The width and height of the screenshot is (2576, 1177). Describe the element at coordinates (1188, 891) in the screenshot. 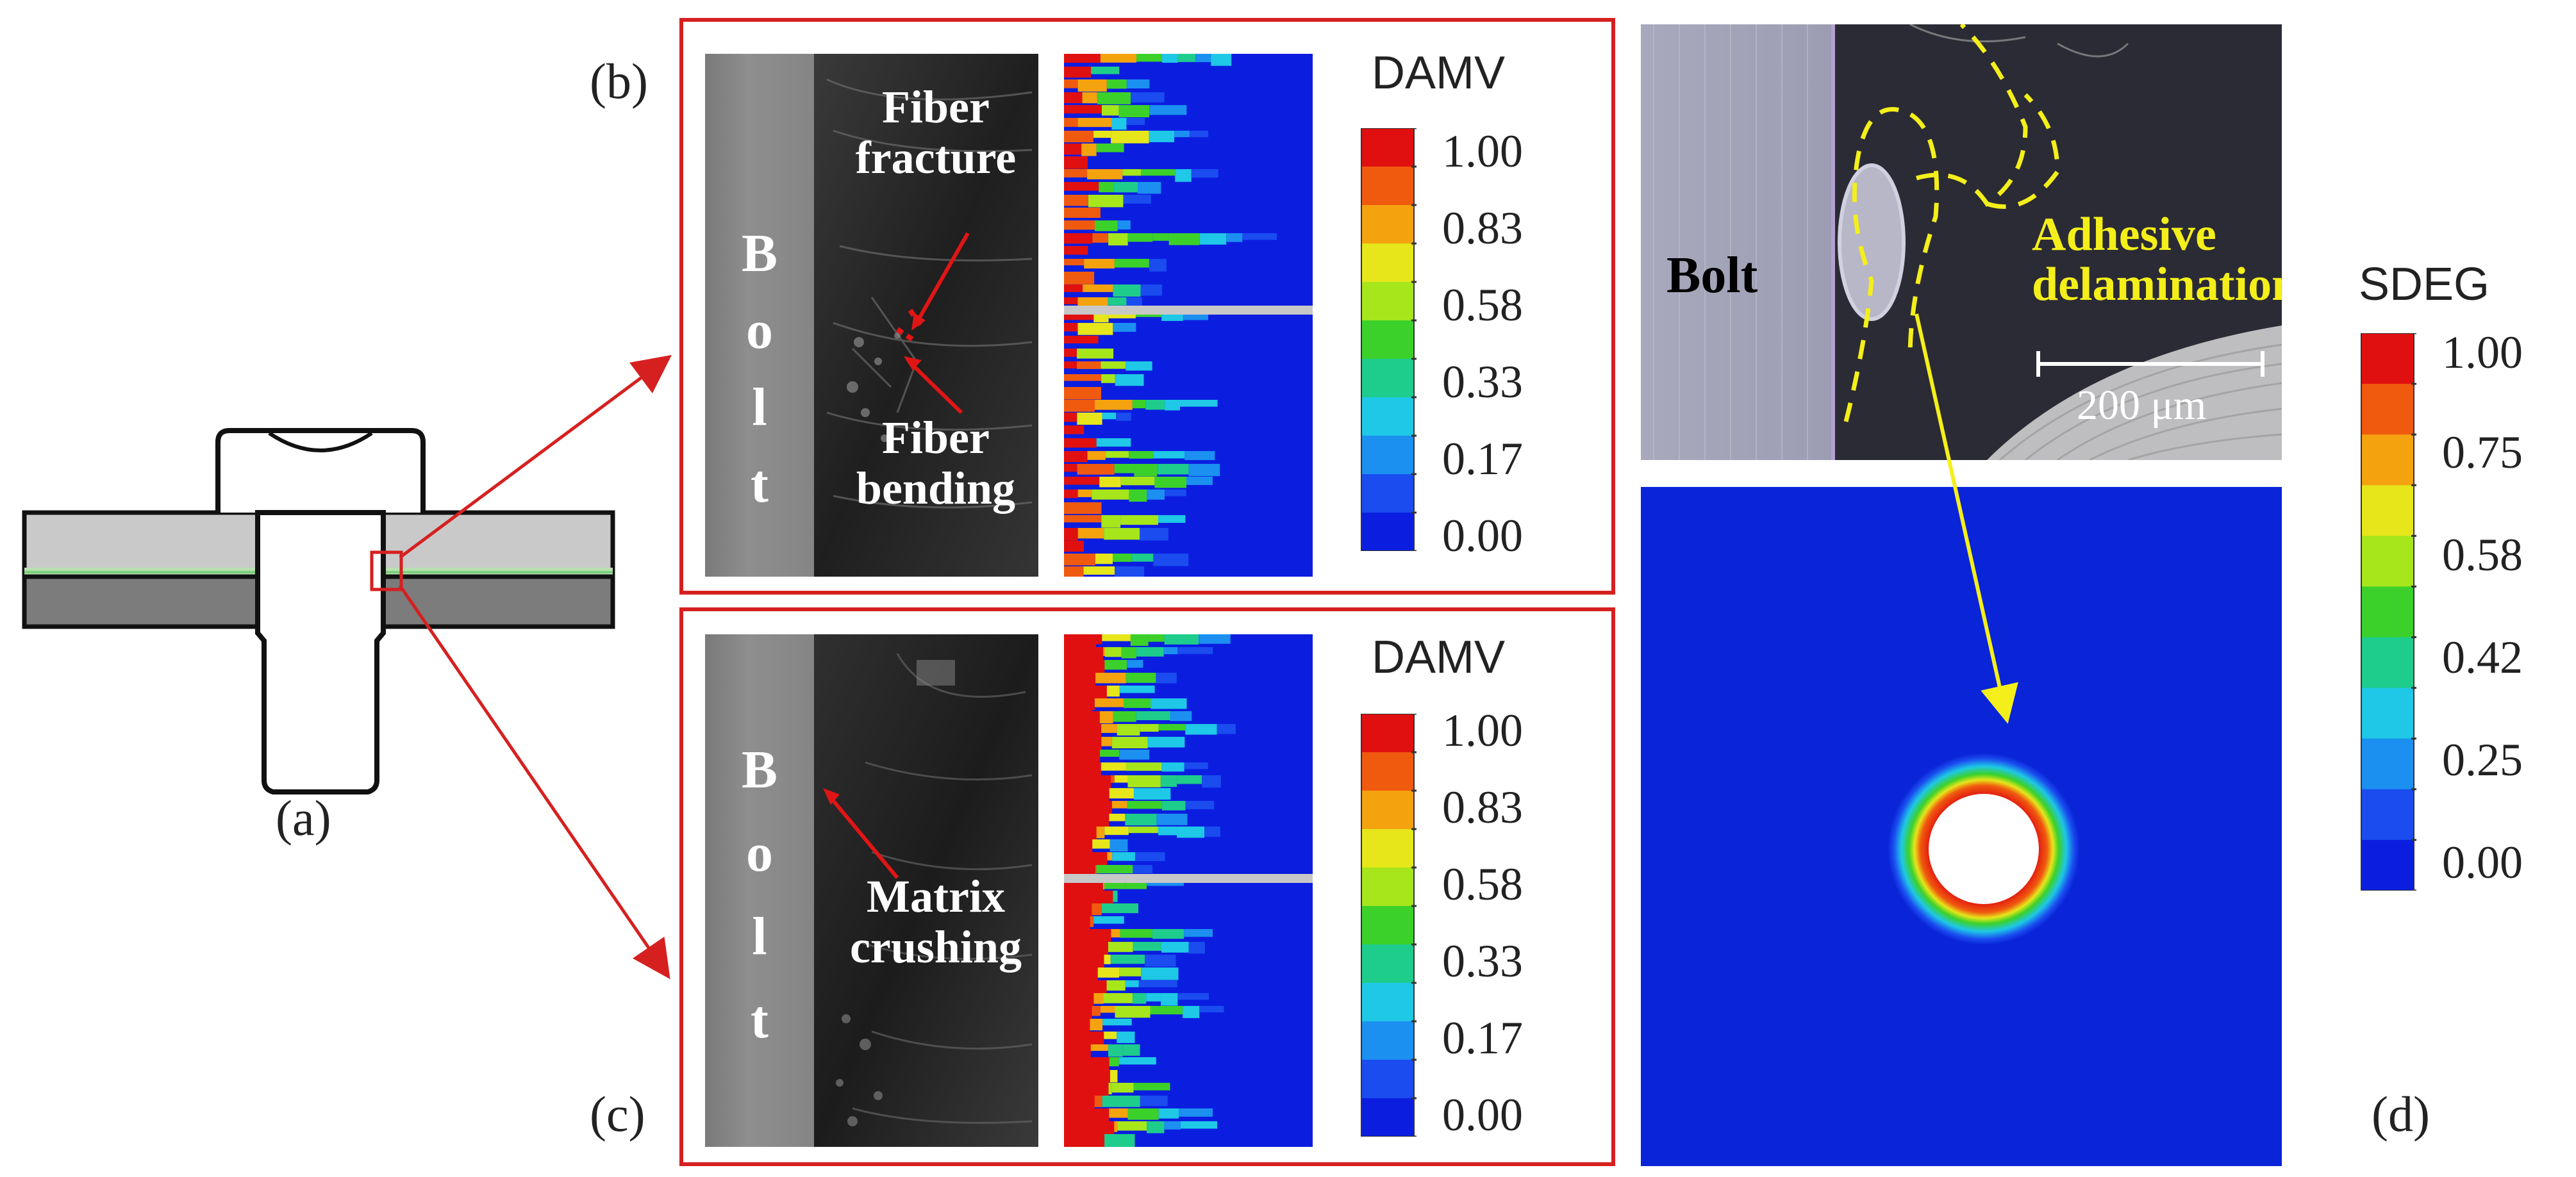

I see `fe-contour-c` at that location.